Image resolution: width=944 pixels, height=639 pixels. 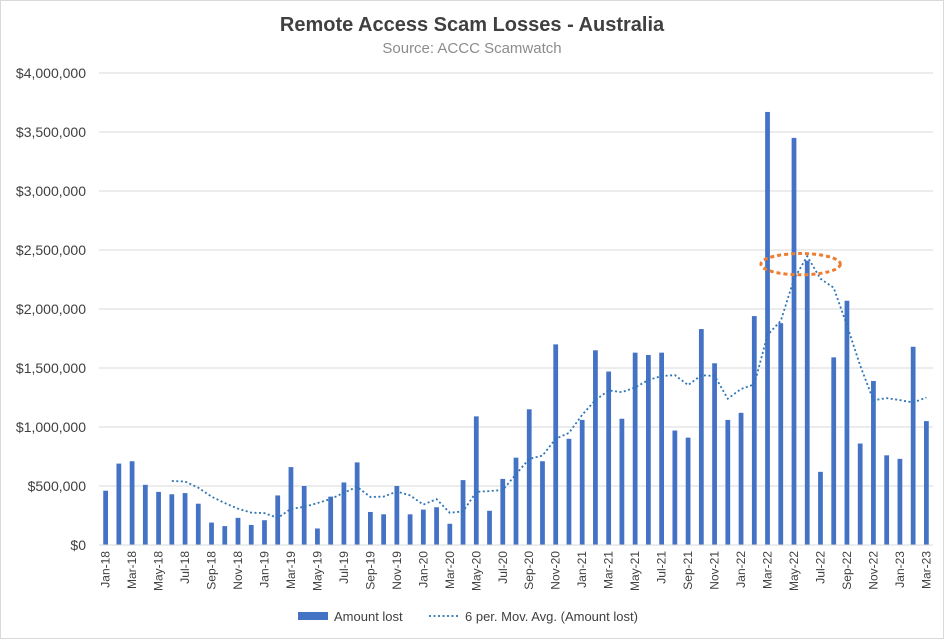 I want to click on y-tick-label: $3,000,000, so click(x=51, y=191).